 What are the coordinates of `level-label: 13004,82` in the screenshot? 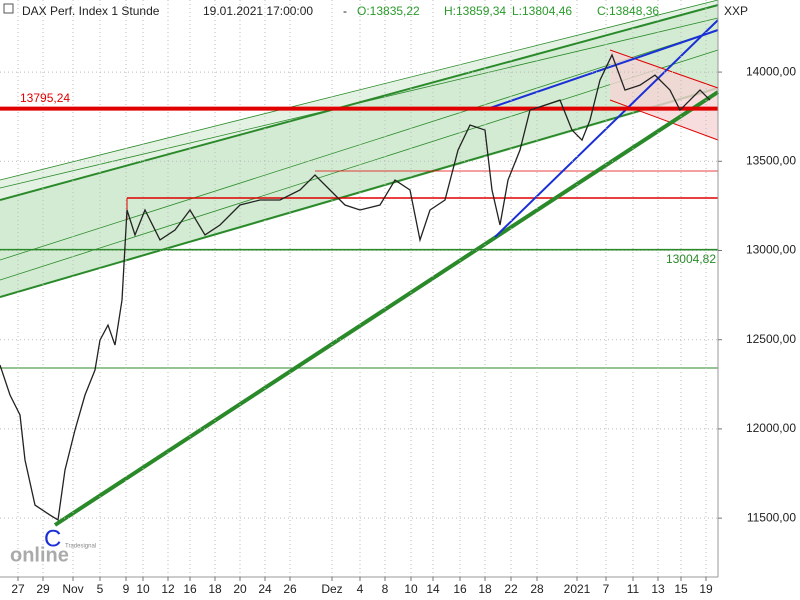 It's located at (691, 259).